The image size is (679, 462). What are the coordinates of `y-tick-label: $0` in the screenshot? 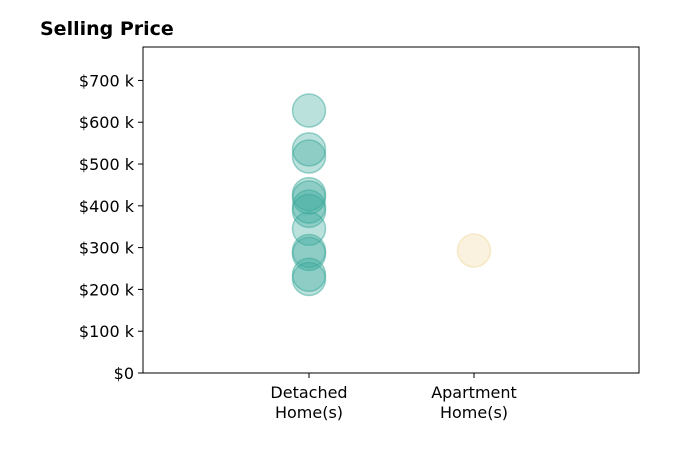 It's located at (124, 373).